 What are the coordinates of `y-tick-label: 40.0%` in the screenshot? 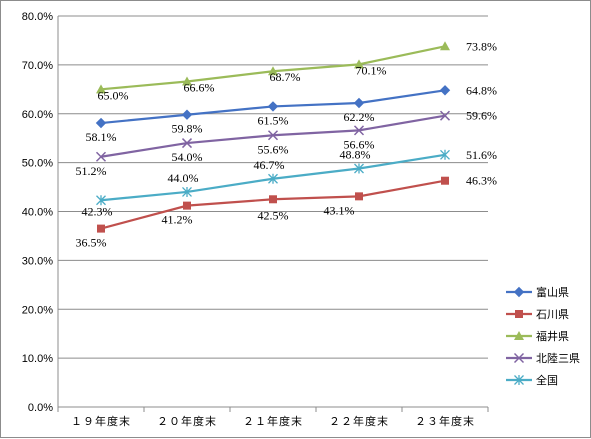 It's located at (37, 213).